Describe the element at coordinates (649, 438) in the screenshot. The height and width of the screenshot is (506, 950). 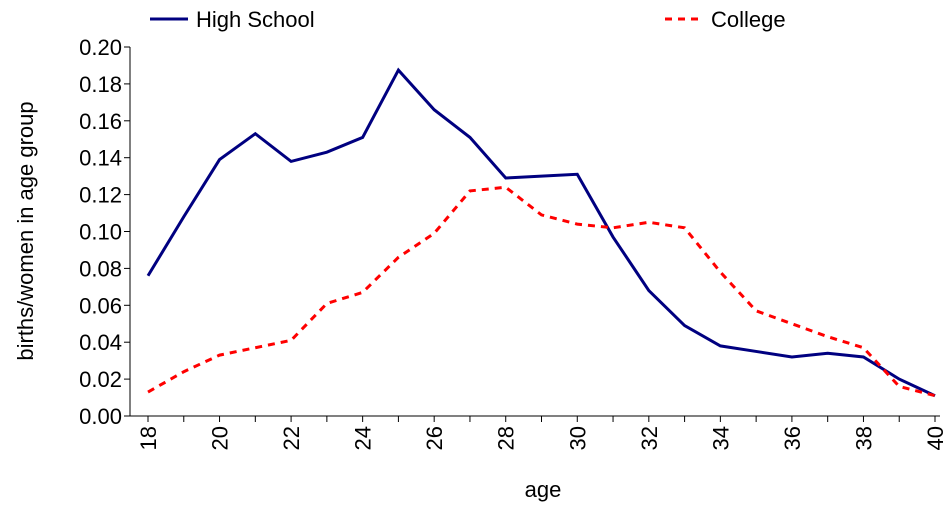
I see `x-tick-label: 32` at that location.